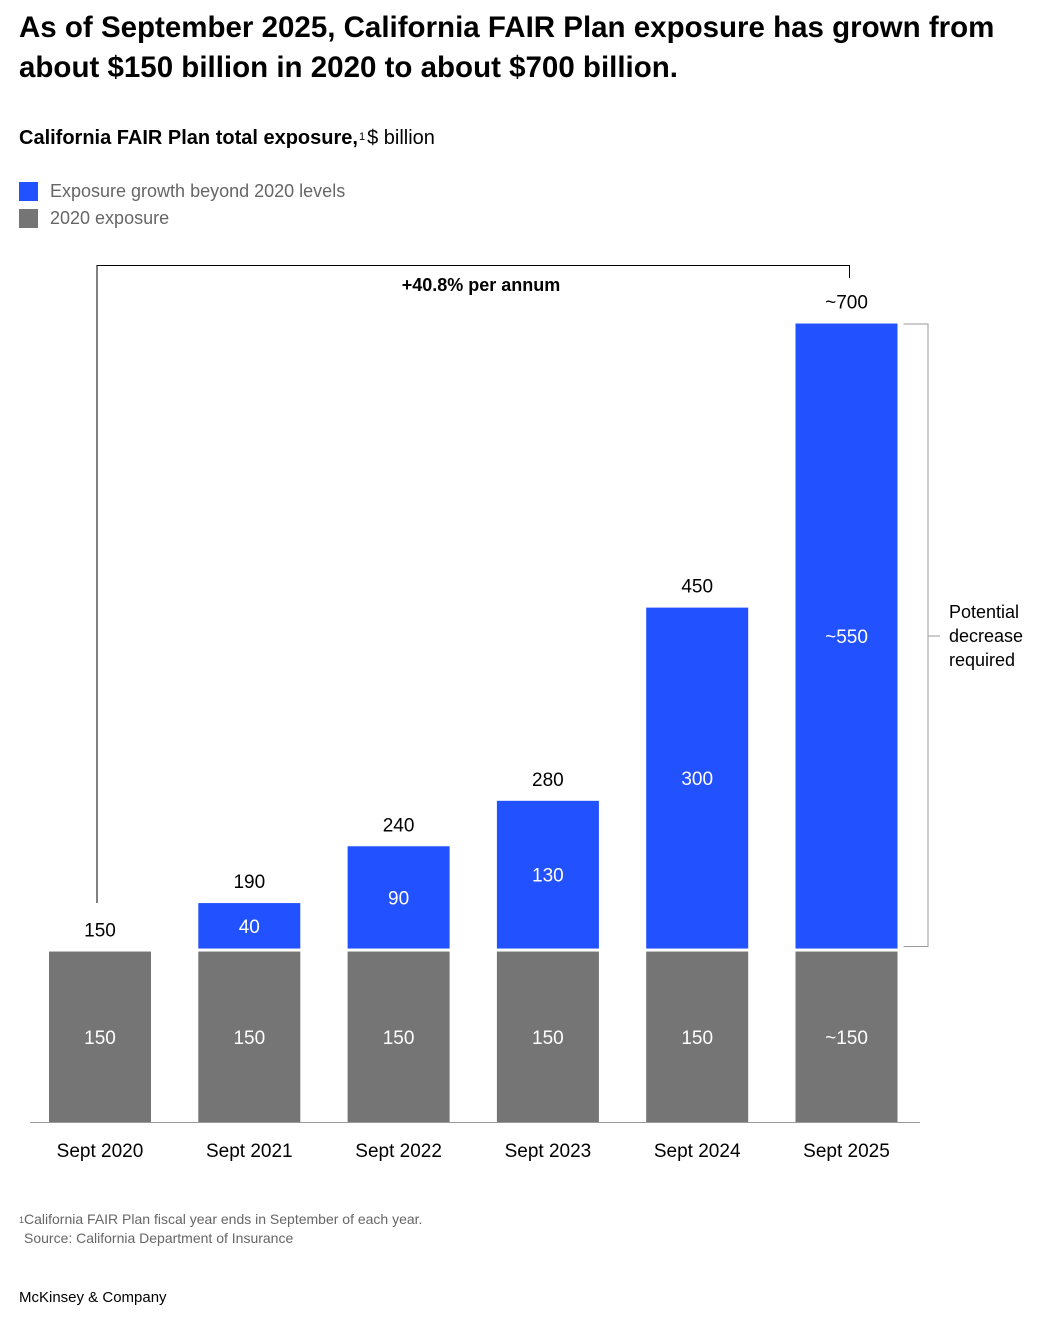 Image resolution: width=1056 pixels, height=1336 pixels. Describe the element at coordinates (398, 1151) in the screenshot. I see `x-tick-label-2: Sept 2022` at that location.